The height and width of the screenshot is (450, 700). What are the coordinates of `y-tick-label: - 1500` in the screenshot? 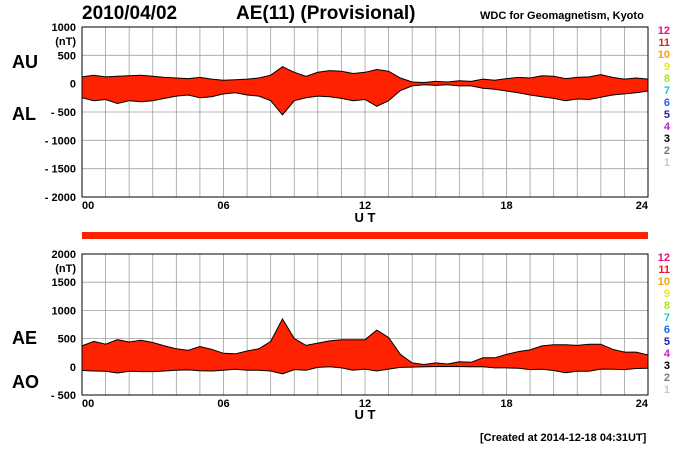 It's located at (60, 170).